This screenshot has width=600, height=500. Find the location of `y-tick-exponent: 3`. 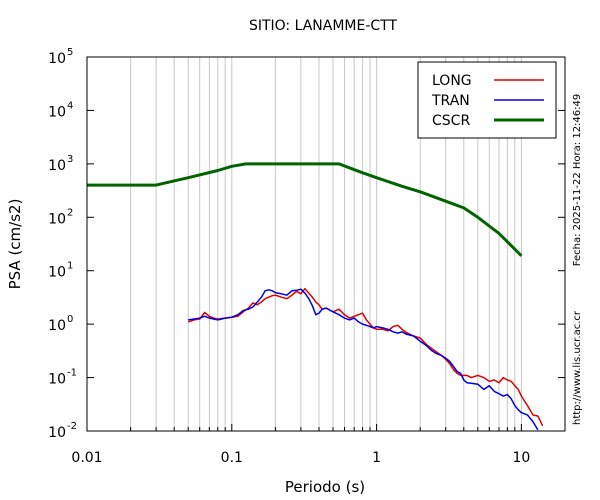

y-tick-exponent: 3 is located at coordinates (70, 159).